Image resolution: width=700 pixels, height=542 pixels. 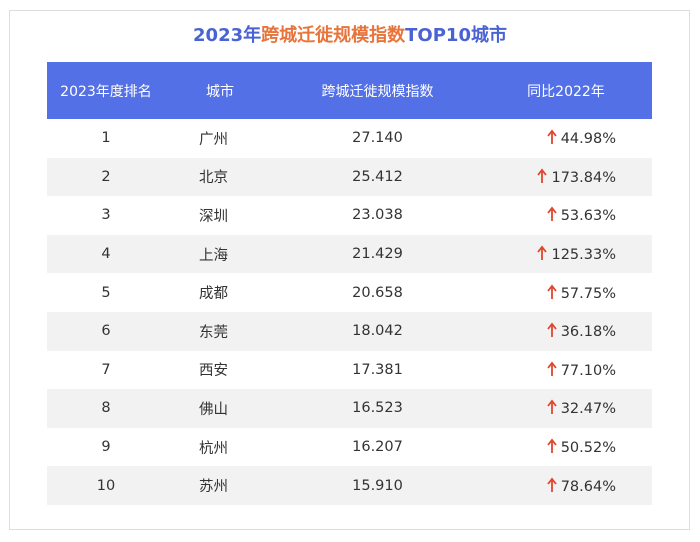 What do you see at coordinates (377, 485) in the screenshot?
I see `index-cell: 15.910` at bounding box center [377, 485].